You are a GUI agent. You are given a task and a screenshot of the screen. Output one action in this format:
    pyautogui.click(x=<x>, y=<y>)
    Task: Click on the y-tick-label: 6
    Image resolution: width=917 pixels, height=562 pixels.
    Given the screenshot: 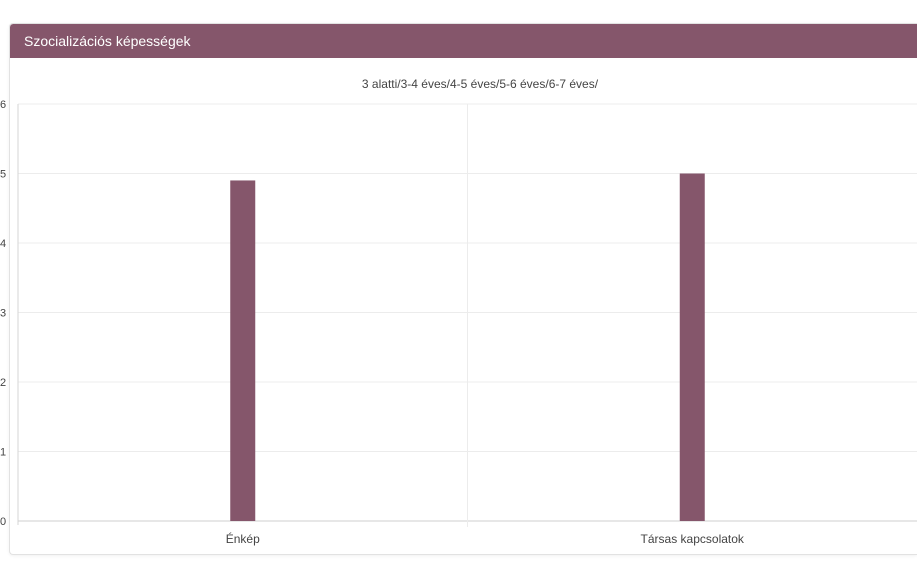 What is the action you would take?
    pyautogui.click(x=3, y=105)
    